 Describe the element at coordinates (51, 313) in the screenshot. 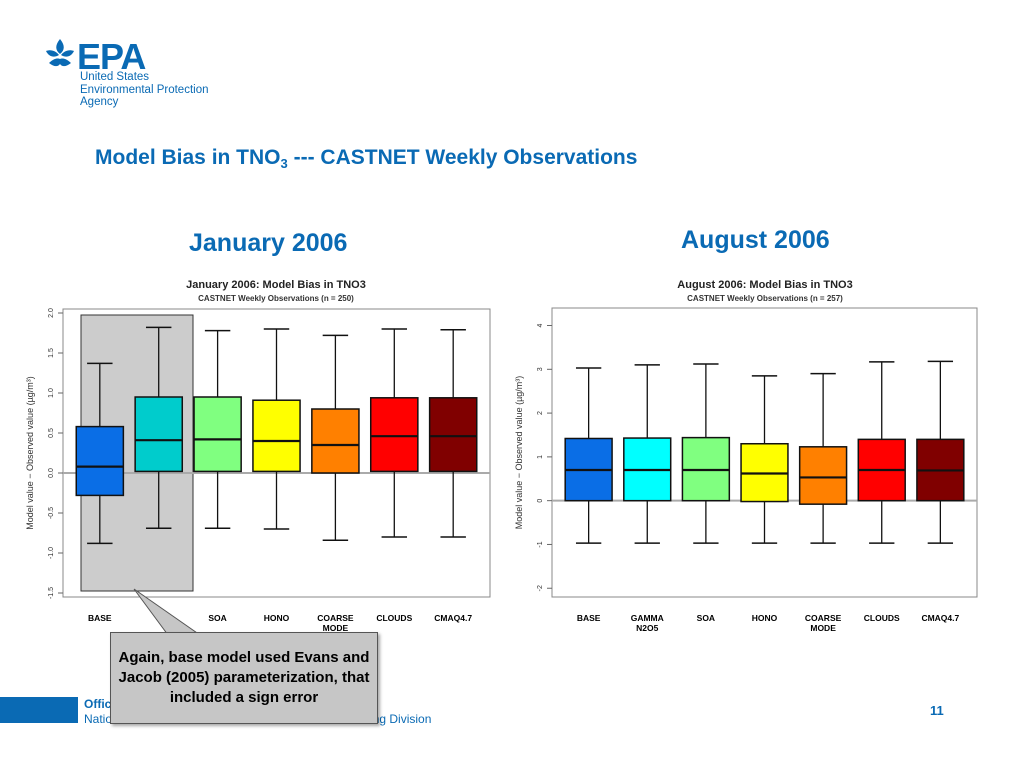

I see `y-tick-label: 2.0` at that location.